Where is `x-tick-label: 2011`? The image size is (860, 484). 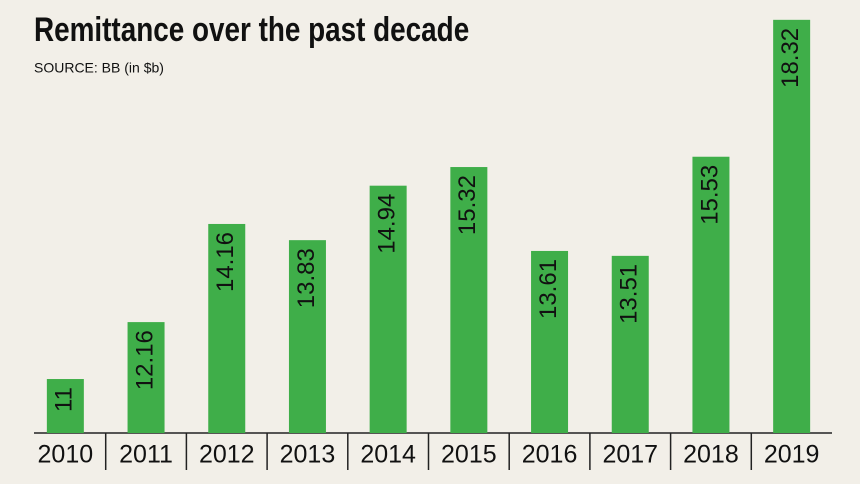
x-tick-label: 2011 is located at coordinates (146, 455).